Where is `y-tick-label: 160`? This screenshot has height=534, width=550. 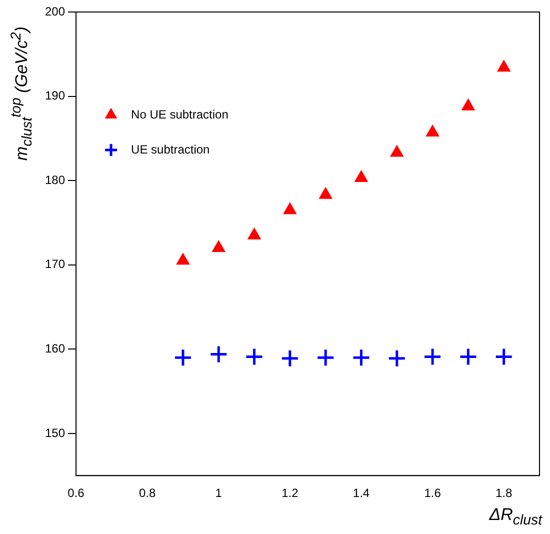
y-tick-label: 160 is located at coordinates (55, 348).